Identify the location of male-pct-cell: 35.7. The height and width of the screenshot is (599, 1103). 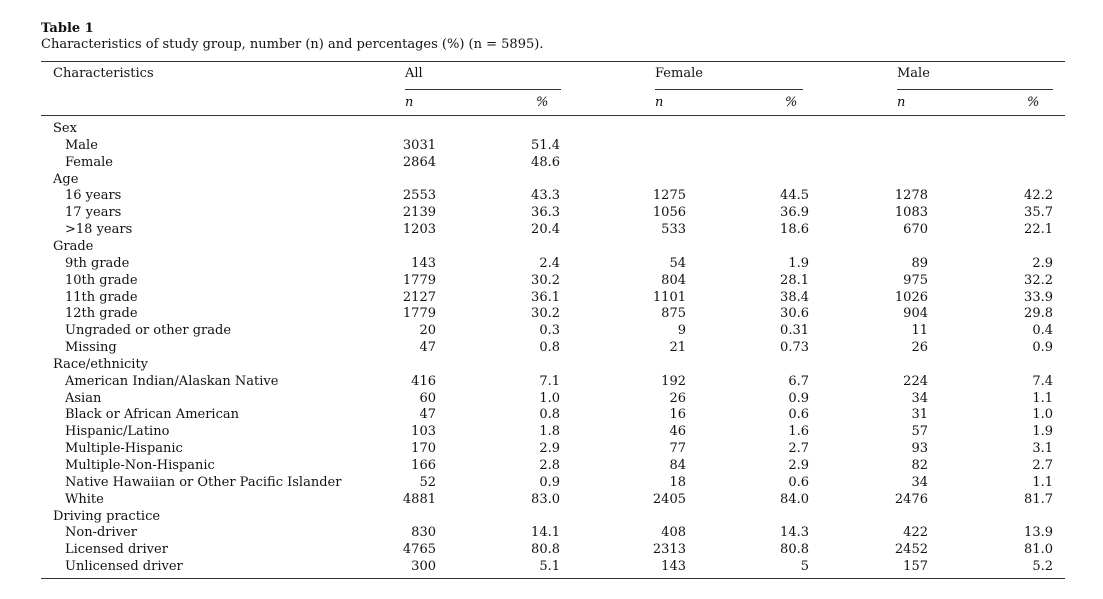
(1038, 213).